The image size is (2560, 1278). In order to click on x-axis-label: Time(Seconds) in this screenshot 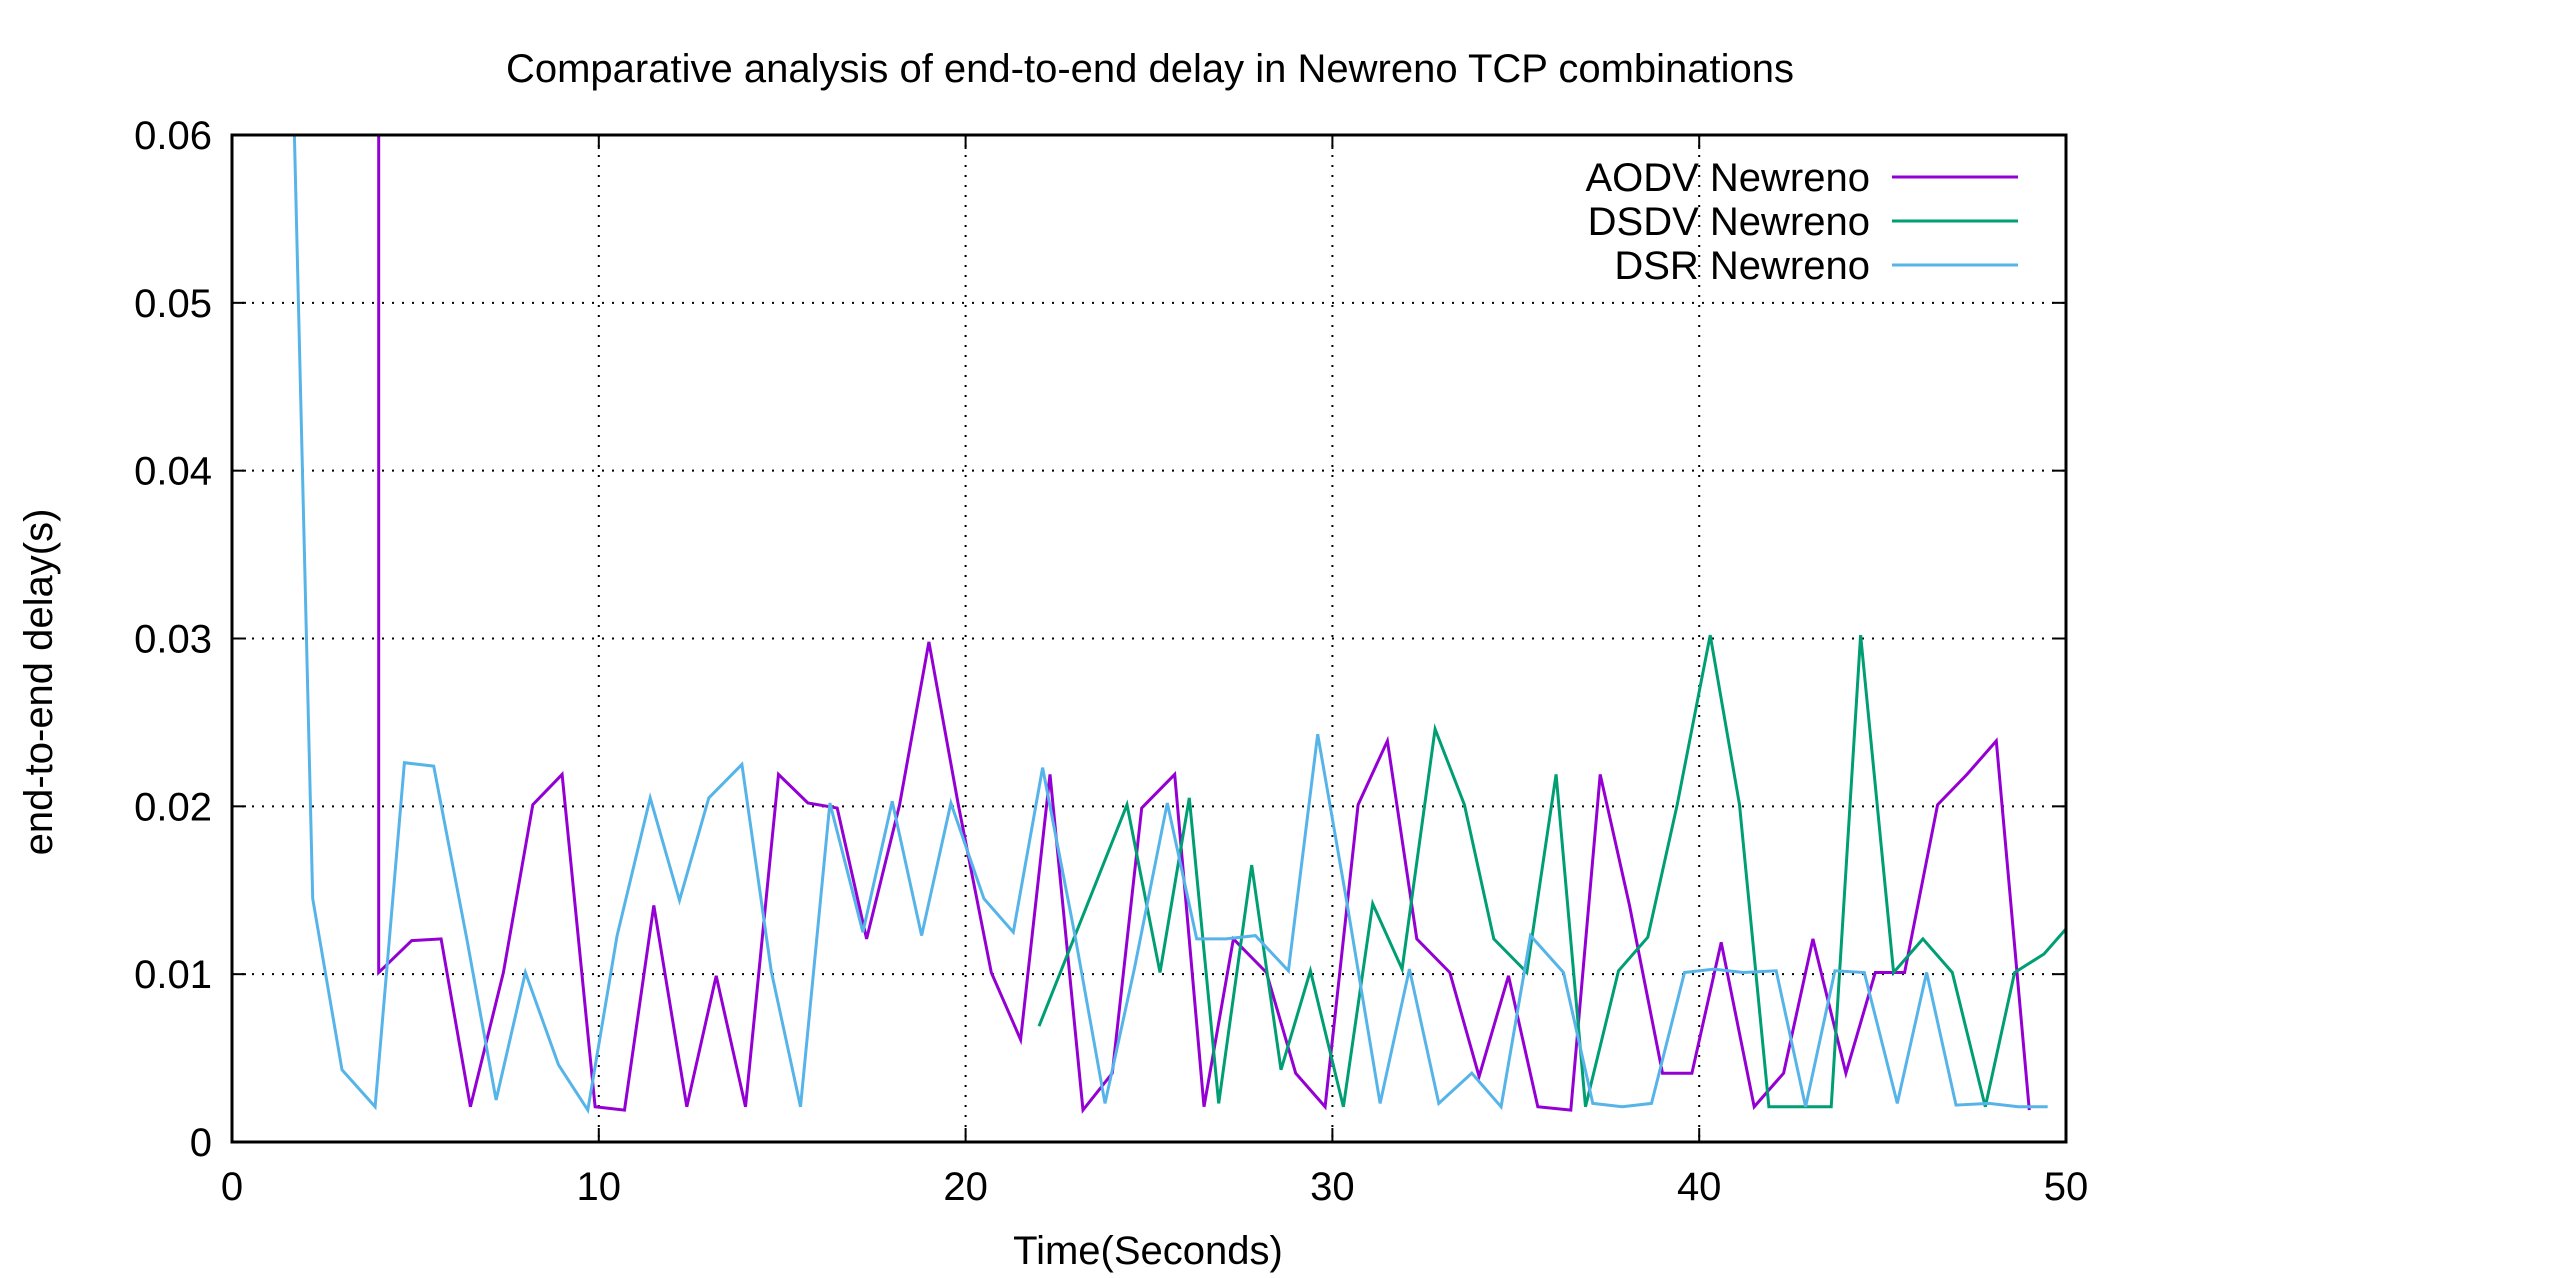, I will do `click(1148, 1251)`.